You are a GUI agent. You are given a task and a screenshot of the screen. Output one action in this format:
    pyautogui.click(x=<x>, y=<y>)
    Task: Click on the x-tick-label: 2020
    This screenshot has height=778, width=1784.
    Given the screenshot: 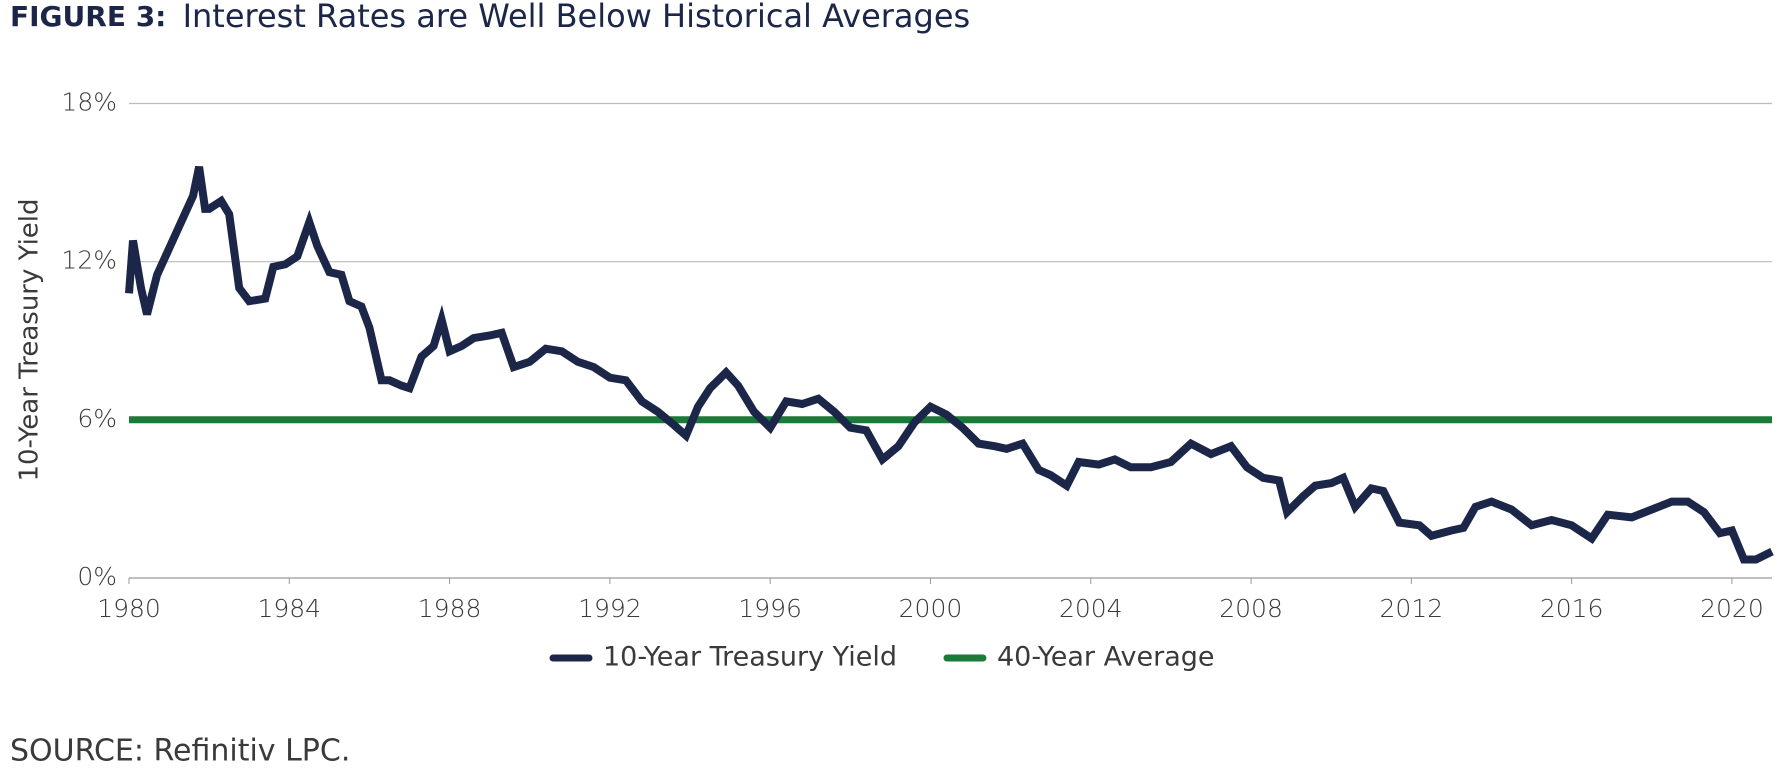 What is the action you would take?
    pyautogui.click(x=1732, y=608)
    